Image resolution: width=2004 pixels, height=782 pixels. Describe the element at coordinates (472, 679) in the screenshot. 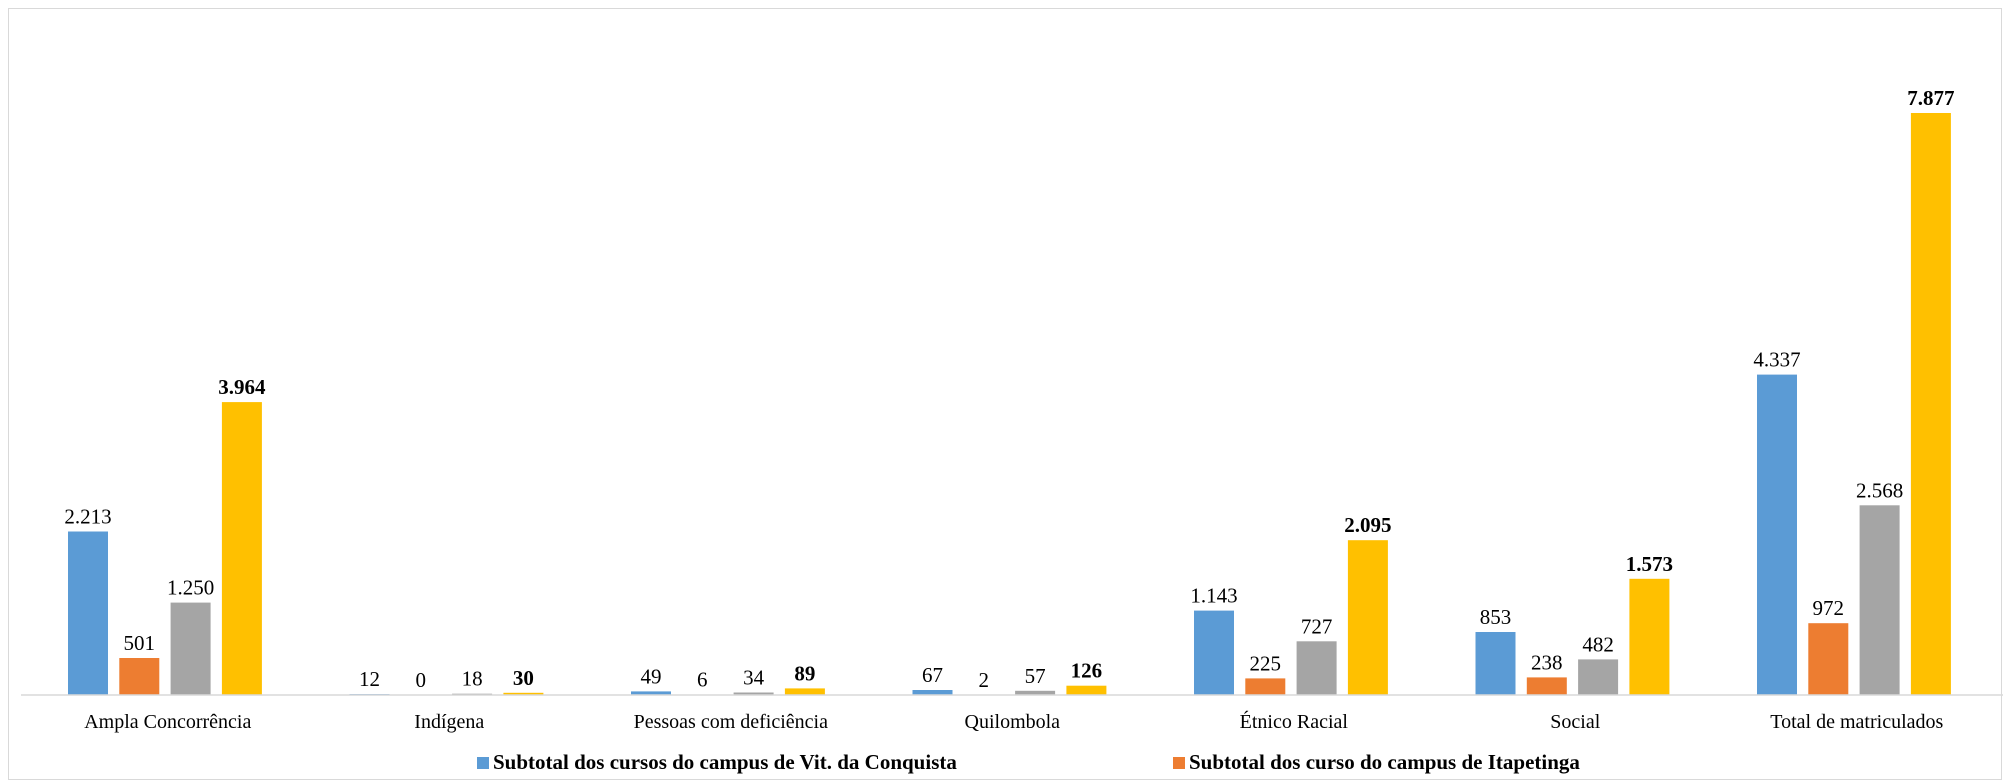

I see `value-label-s2-c1: 18` at that location.